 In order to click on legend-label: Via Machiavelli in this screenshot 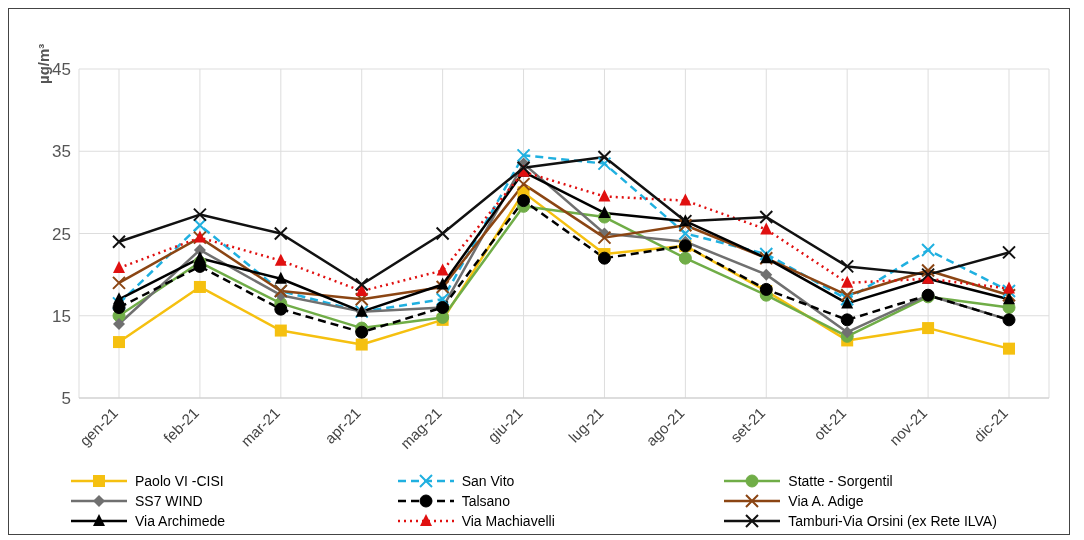, I will do `click(508, 521)`.